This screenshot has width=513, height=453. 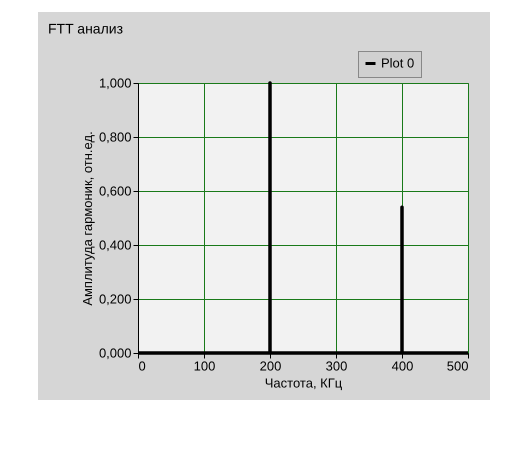 What do you see at coordinates (337, 366) in the screenshot?
I see `x-tick-label: 300` at bounding box center [337, 366].